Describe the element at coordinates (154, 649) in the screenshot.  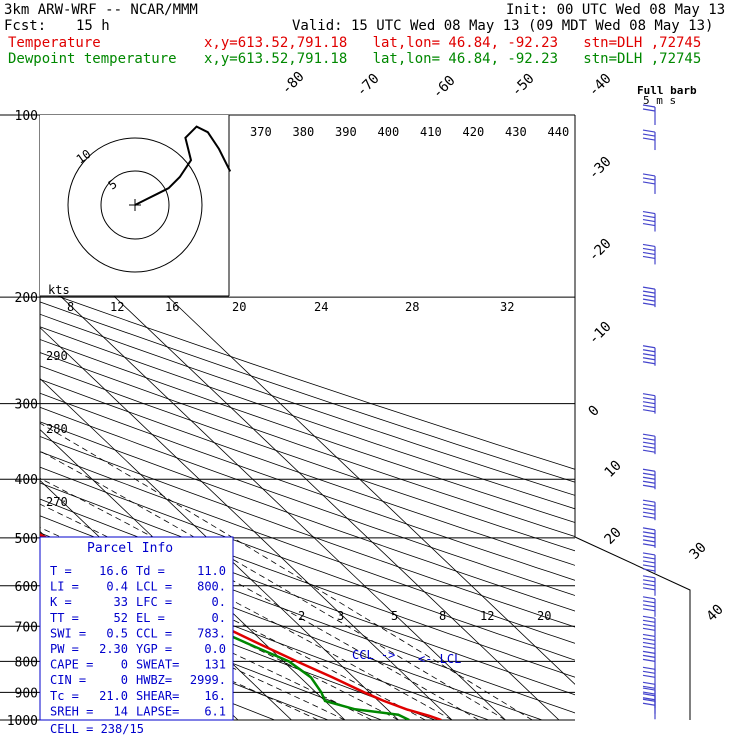
I see `parcel-row-label: YGP =` at that location.